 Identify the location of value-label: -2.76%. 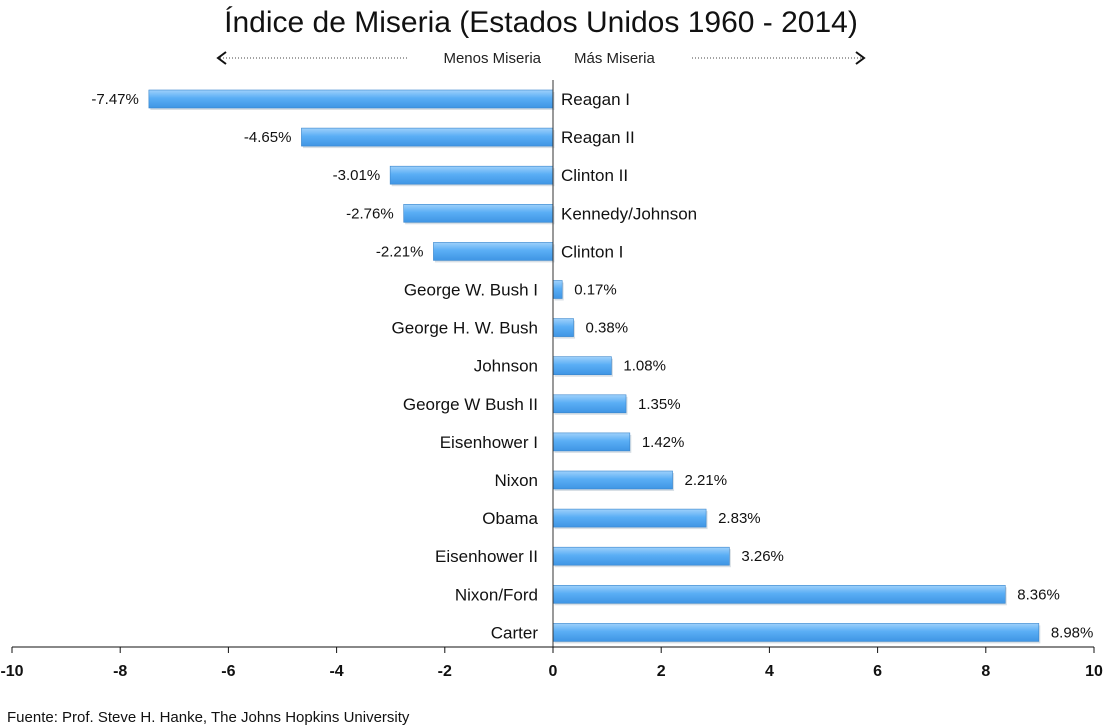
(370, 213).